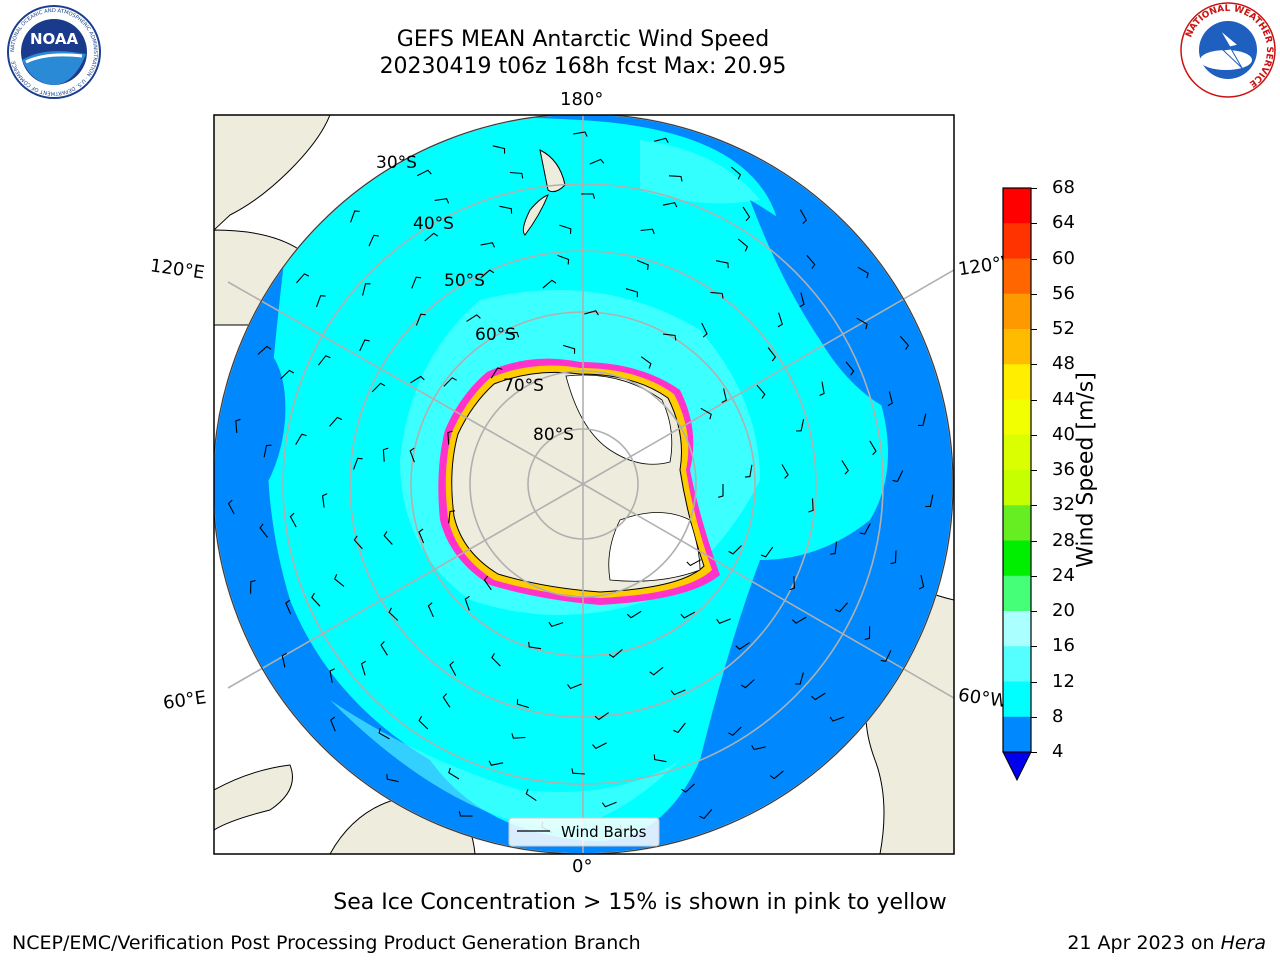 Image resolution: width=1280 pixels, height=960 pixels. What do you see at coordinates (1058, 751) in the screenshot?
I see `colorbar-tick-label: 4` at bounding box center [1058, 751].